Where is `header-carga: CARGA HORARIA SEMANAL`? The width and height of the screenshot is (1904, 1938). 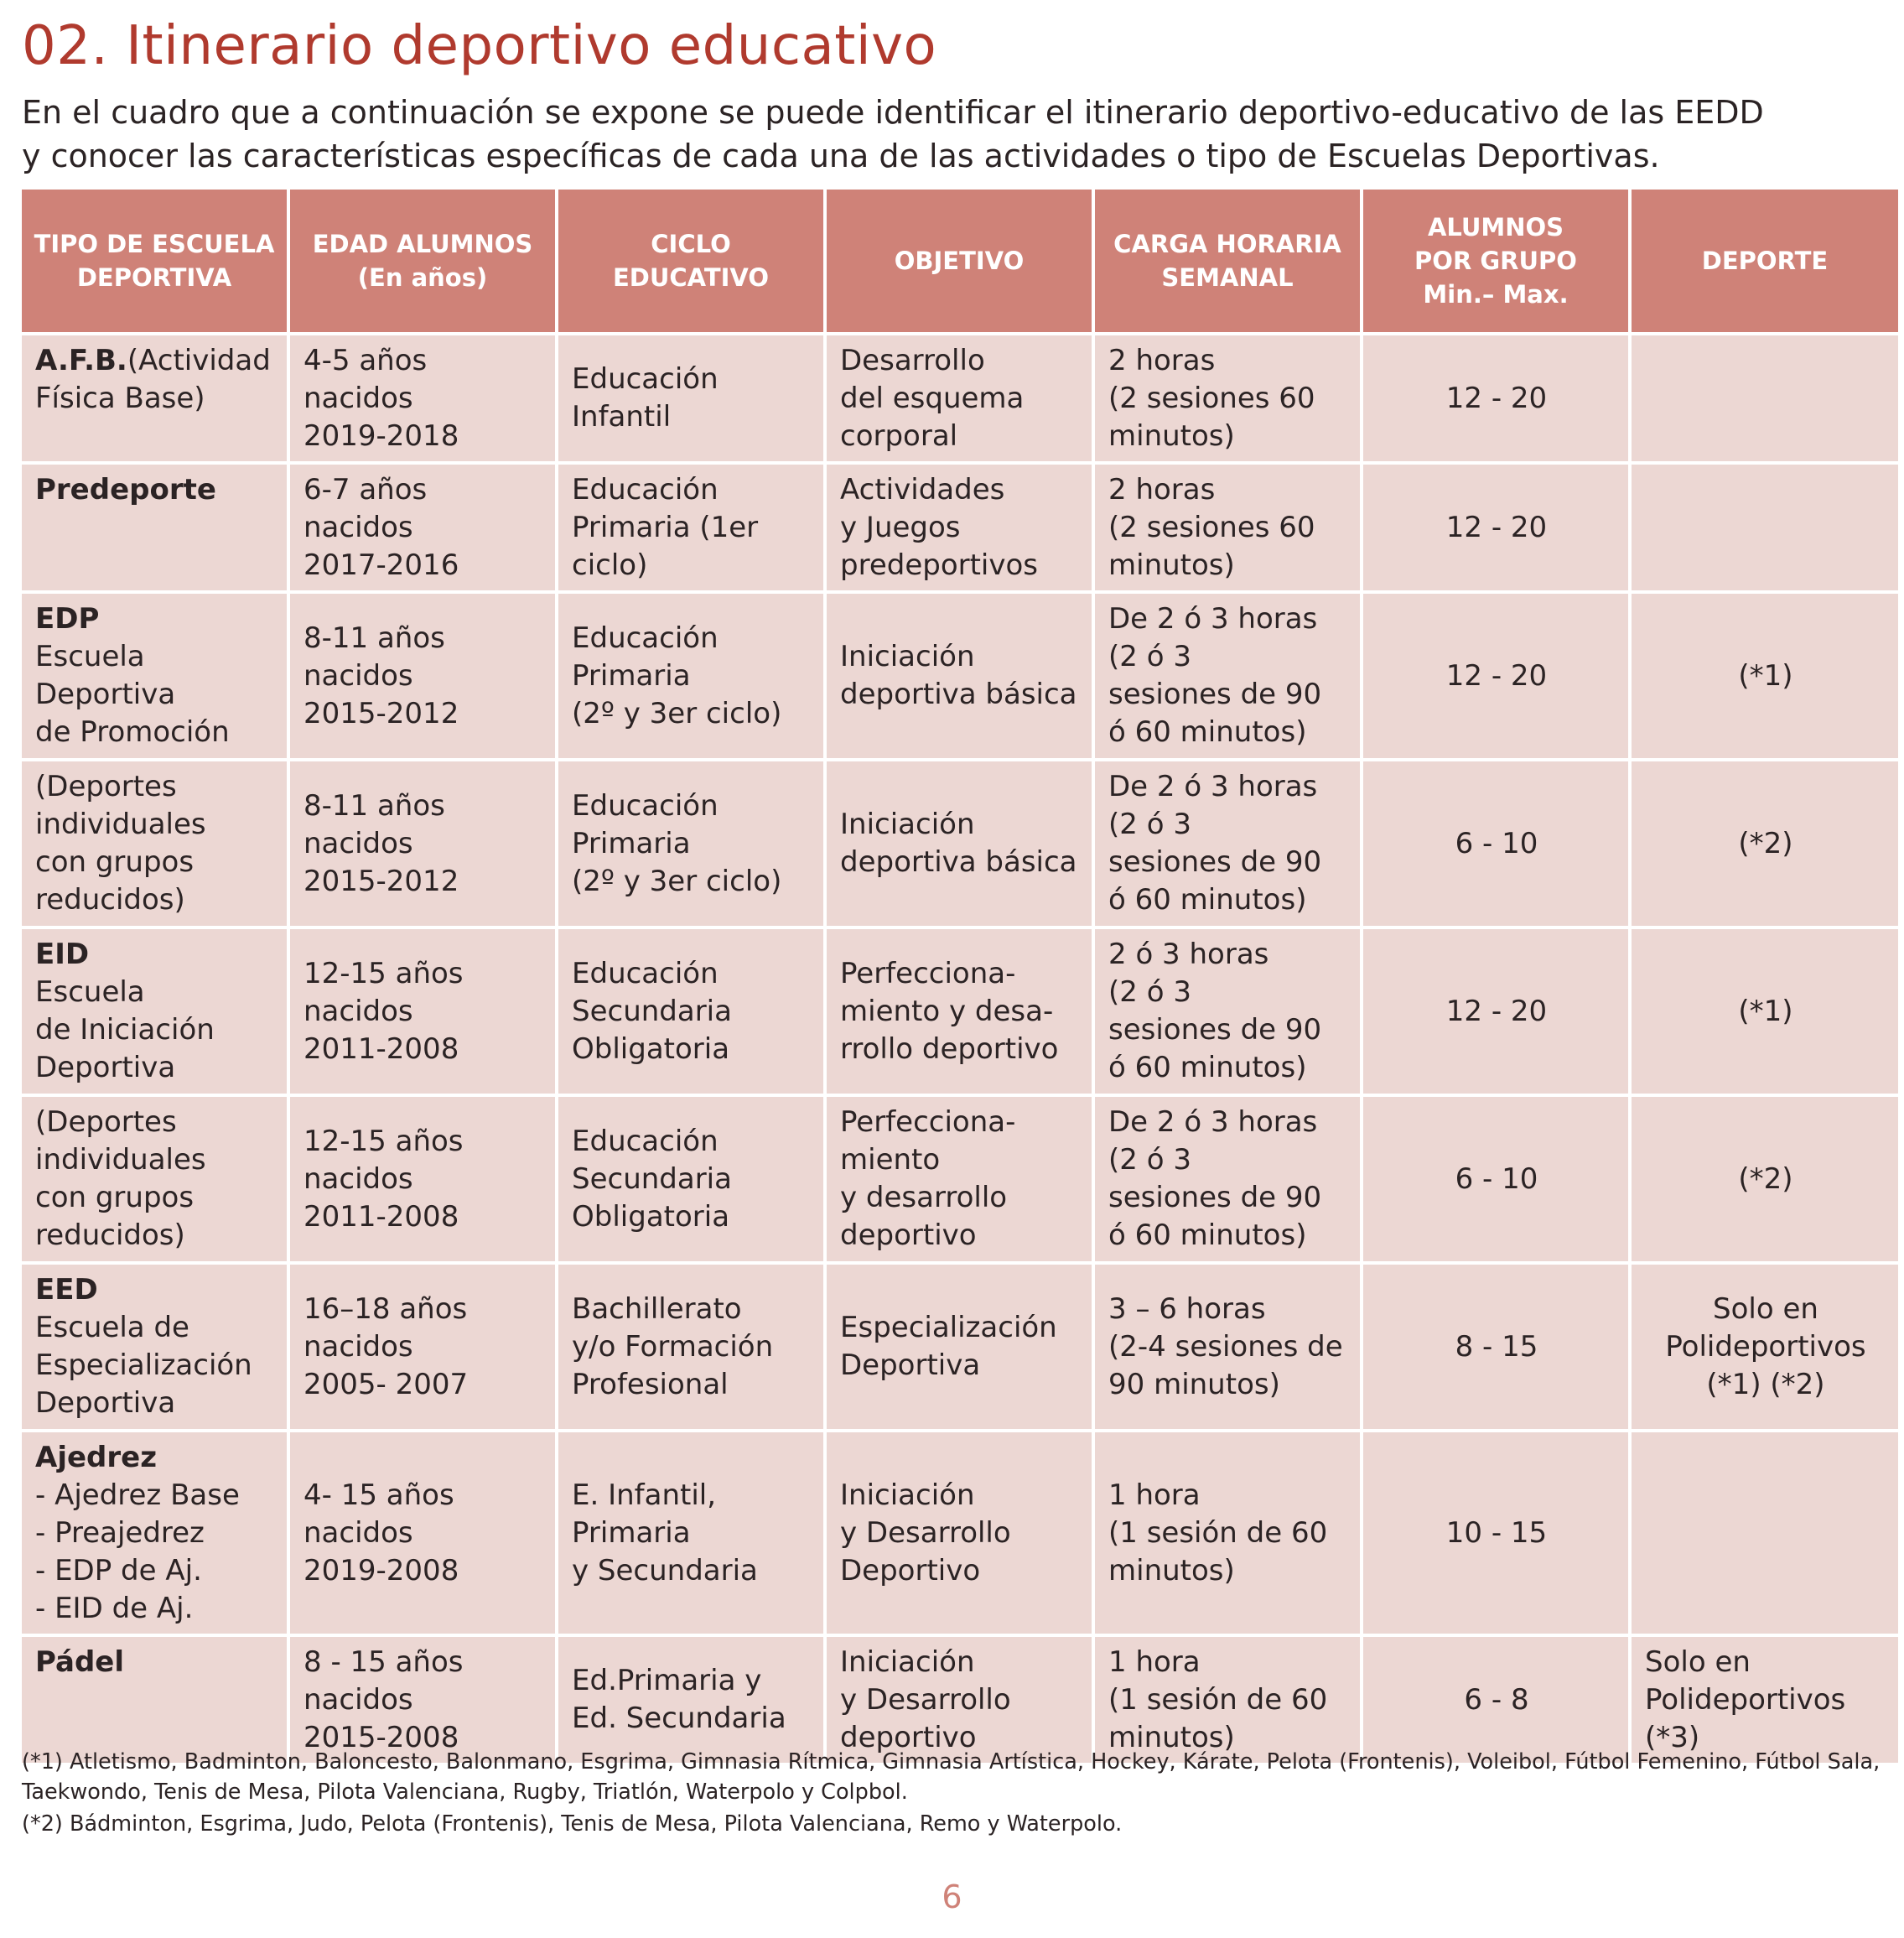
header-carga: CARGA HORARIA SEMANAL is located at coordinates (1227, 261).